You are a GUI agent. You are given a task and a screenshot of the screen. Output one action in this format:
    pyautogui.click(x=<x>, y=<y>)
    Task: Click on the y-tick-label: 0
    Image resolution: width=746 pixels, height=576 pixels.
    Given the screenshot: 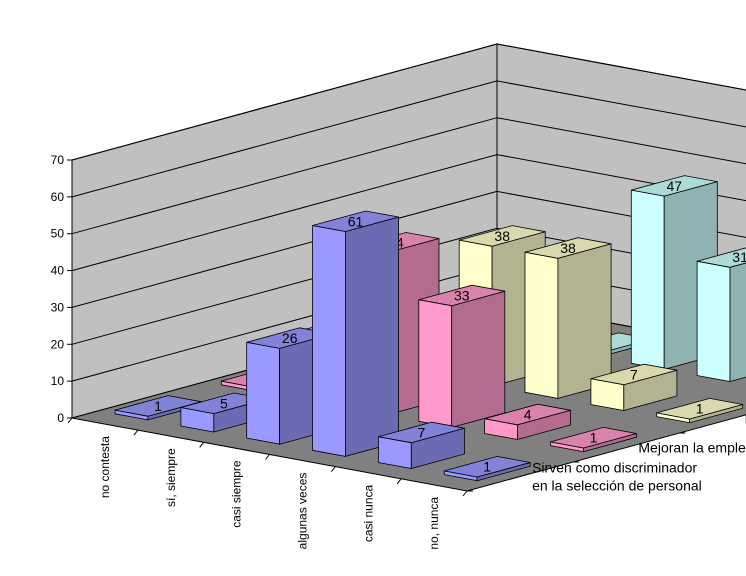 What is the action you would take?
    pyautogui.click(x=60, y=418)
    